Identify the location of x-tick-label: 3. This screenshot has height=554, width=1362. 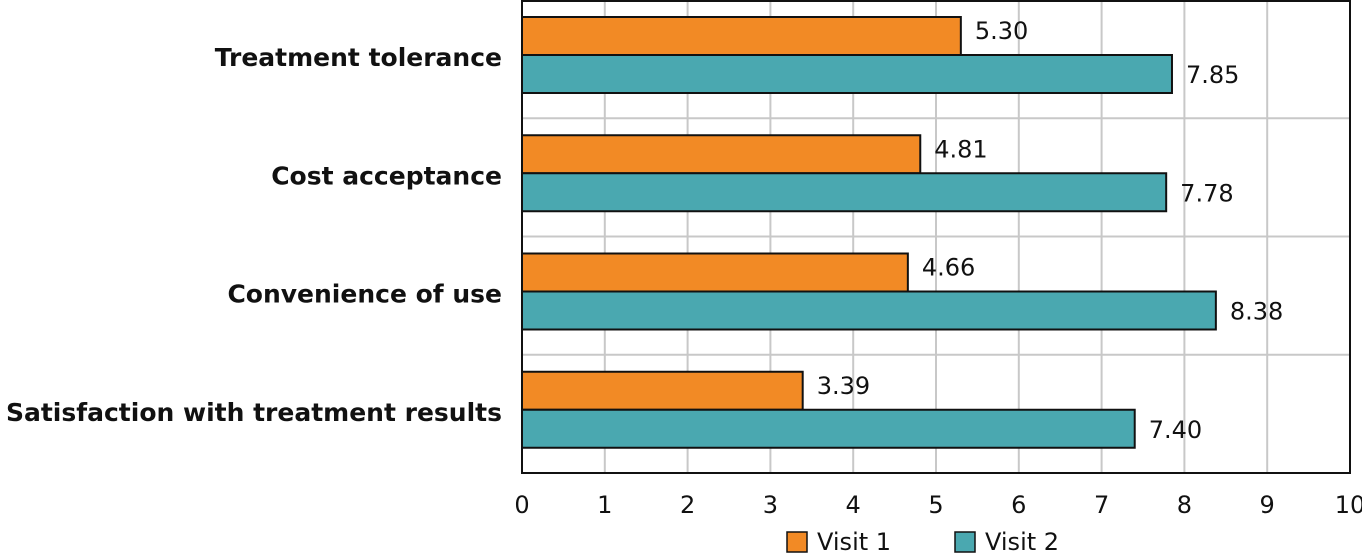
(770, 505).